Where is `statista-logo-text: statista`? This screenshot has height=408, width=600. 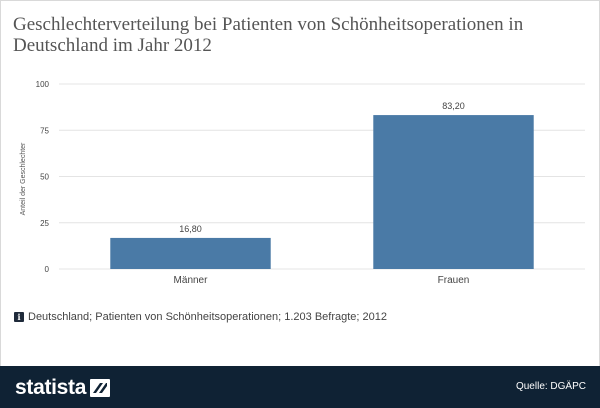 statista-logo-text: statista is located at coordinates (51, 387).